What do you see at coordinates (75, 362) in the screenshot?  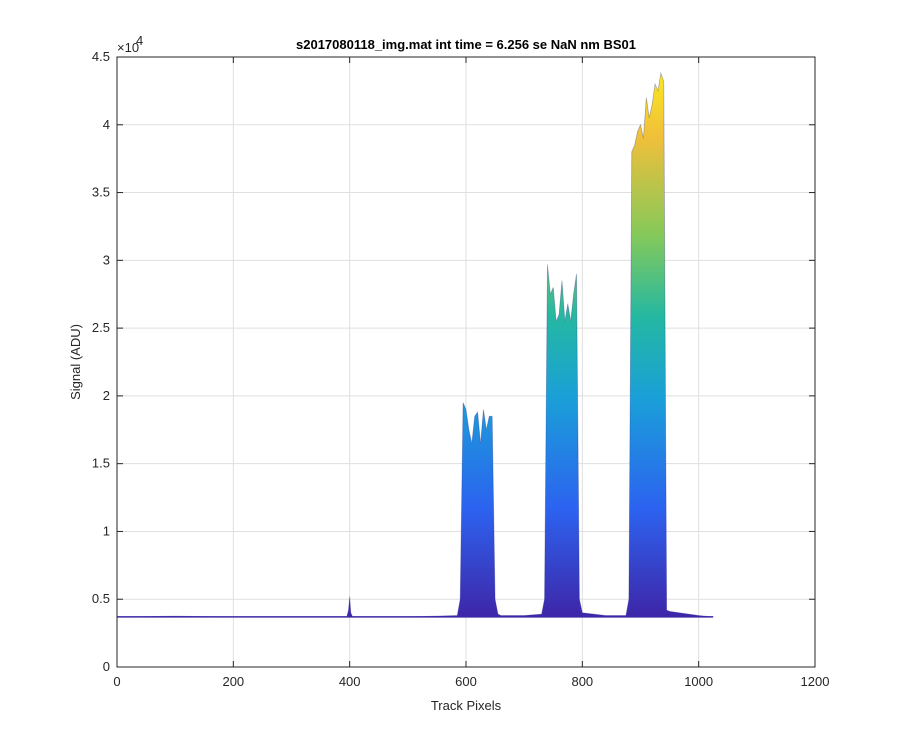 I see `y-axis-label: Signal (ADU)` at bounding box center [75, 362].